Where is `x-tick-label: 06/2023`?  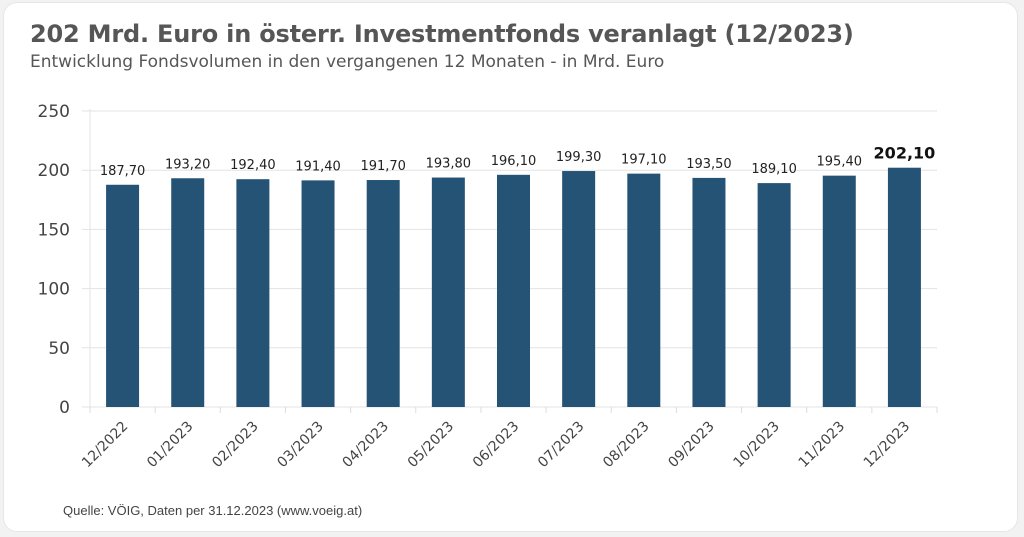 x-tick-label: 06/2023 is located at coordinates (496, 445).